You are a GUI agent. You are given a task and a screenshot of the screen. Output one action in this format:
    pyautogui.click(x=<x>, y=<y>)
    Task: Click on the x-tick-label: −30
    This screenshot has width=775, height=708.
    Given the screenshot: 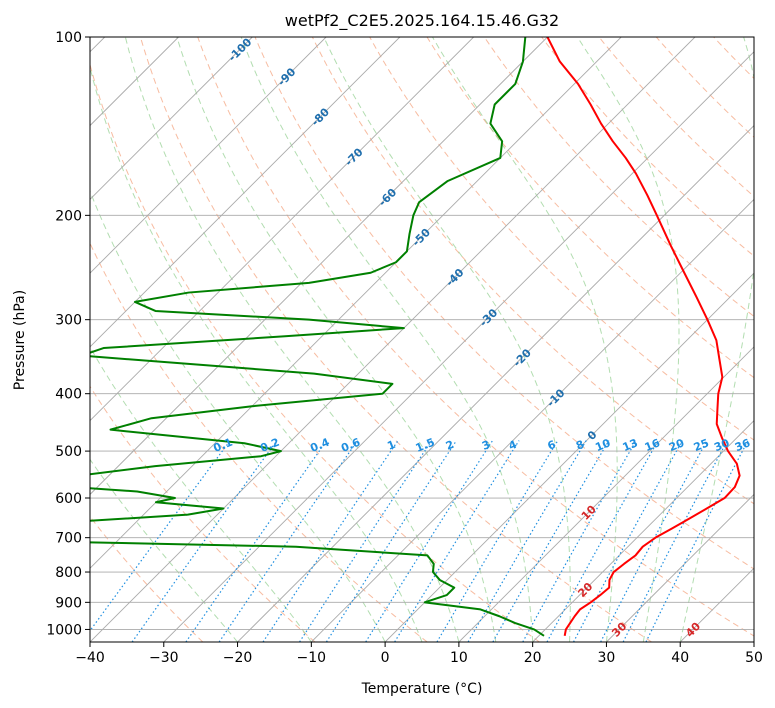 What is the action you would take?
    pyautogui.click(x=164, y=658)
    